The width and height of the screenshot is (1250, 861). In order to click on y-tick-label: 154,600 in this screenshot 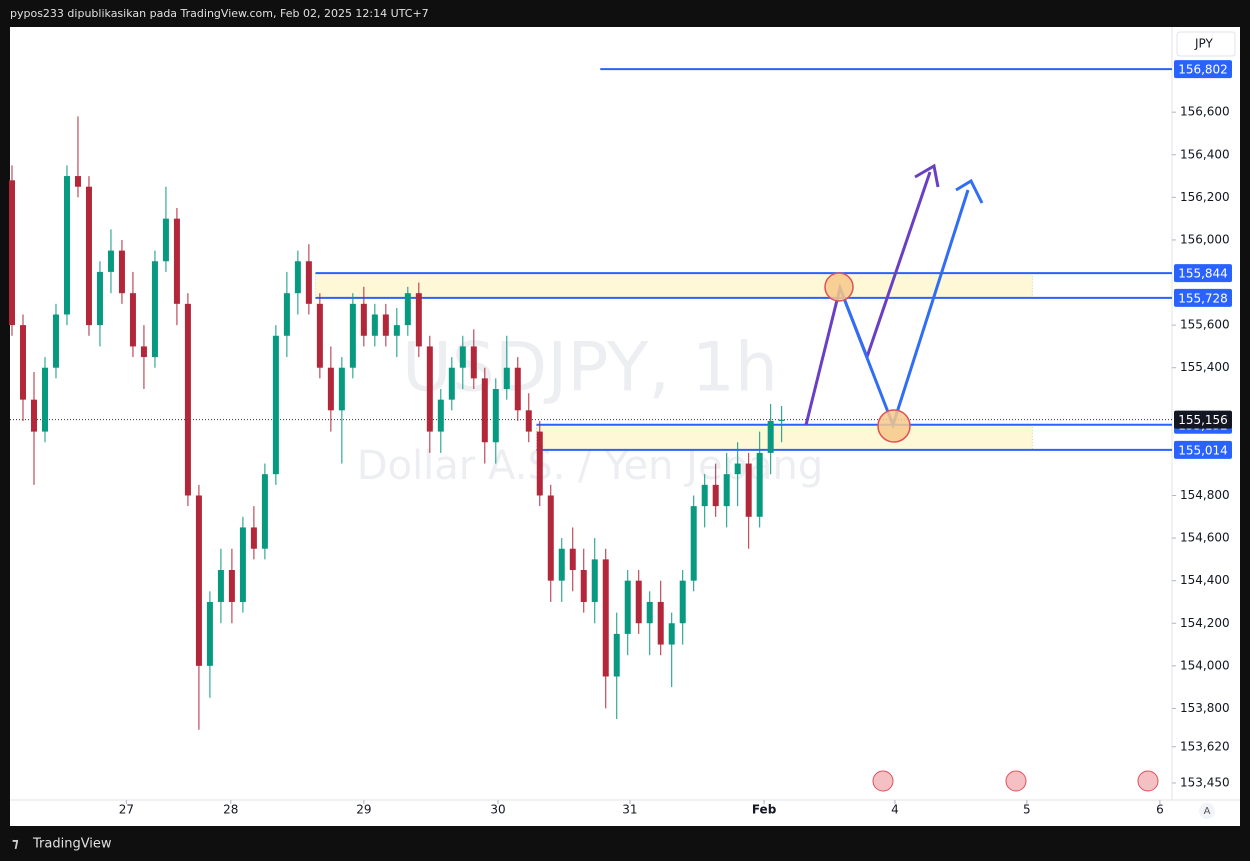, I will do `click(1205, 538)`.